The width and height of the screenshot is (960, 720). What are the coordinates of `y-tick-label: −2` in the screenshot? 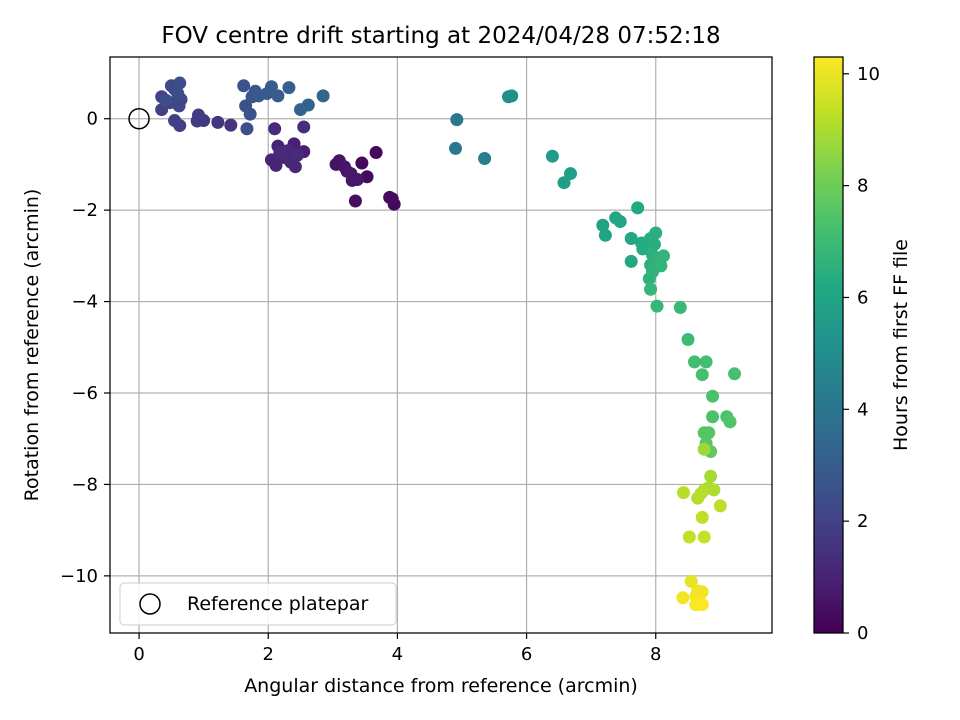 It's located at (84, 210).